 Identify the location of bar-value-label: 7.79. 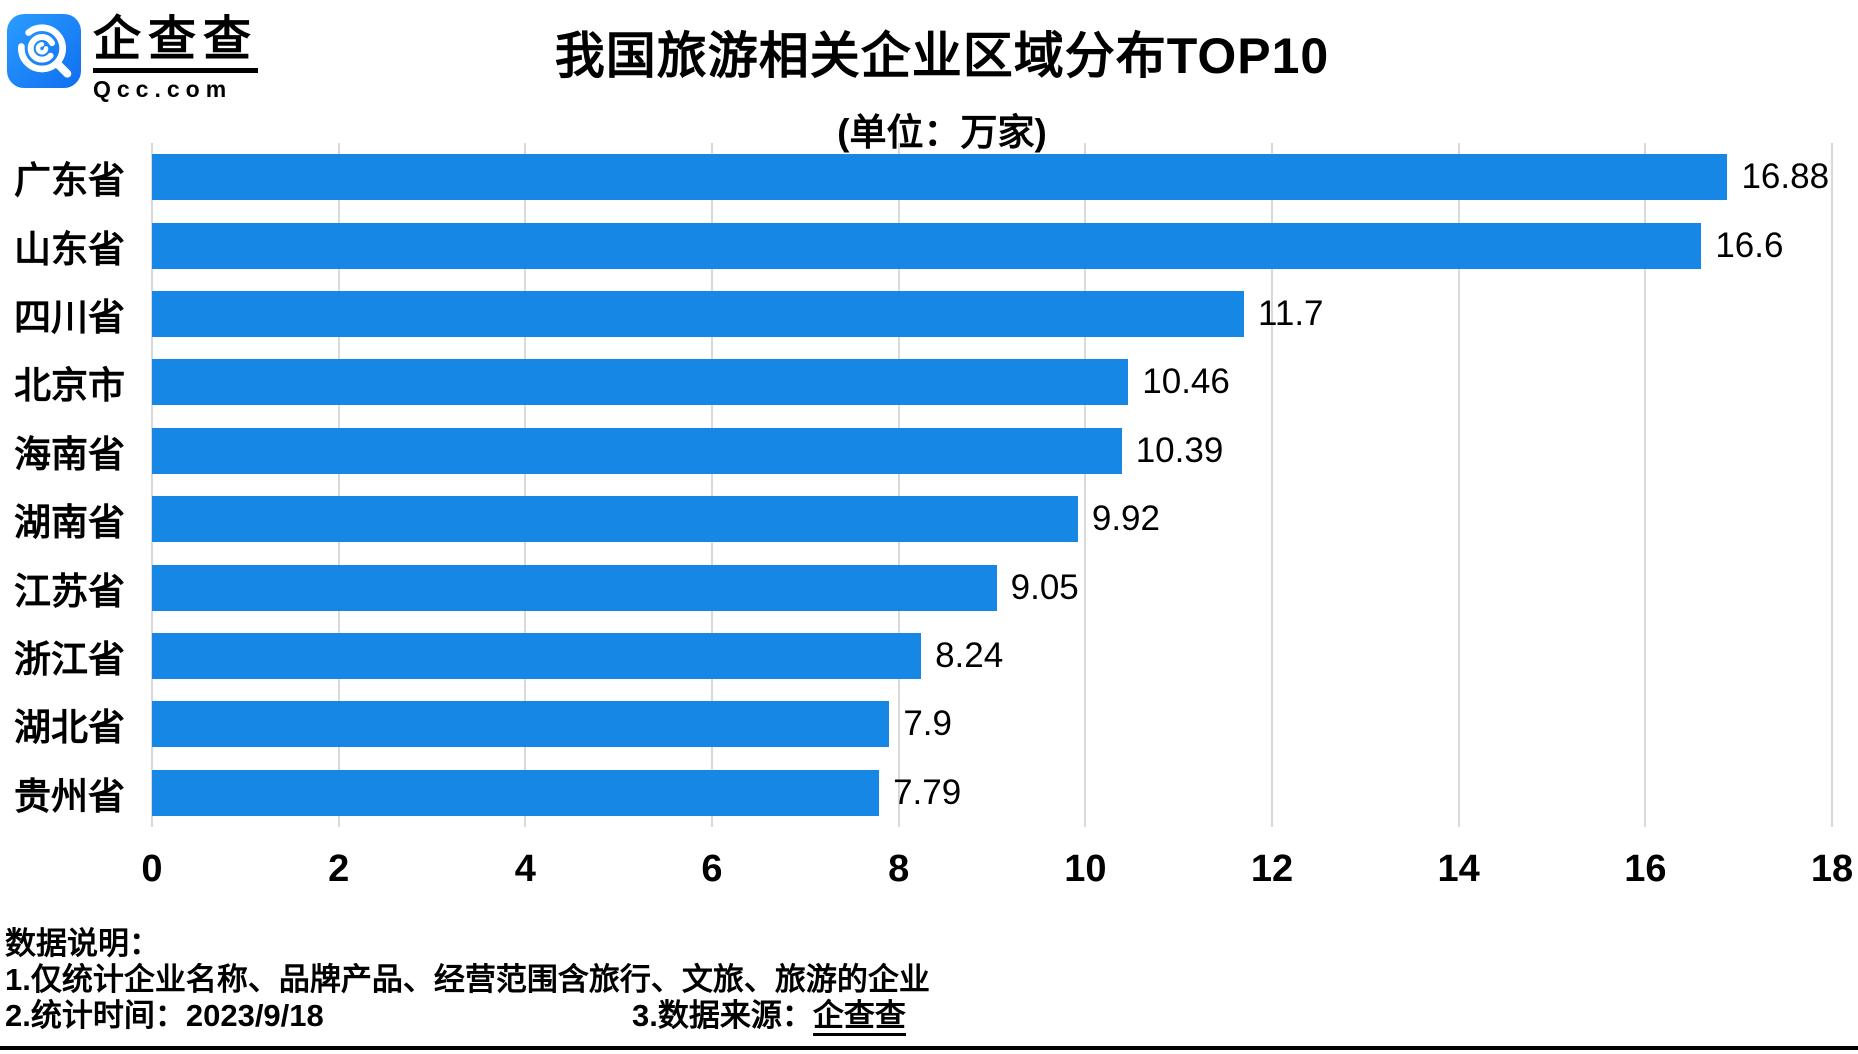
(927, 792).